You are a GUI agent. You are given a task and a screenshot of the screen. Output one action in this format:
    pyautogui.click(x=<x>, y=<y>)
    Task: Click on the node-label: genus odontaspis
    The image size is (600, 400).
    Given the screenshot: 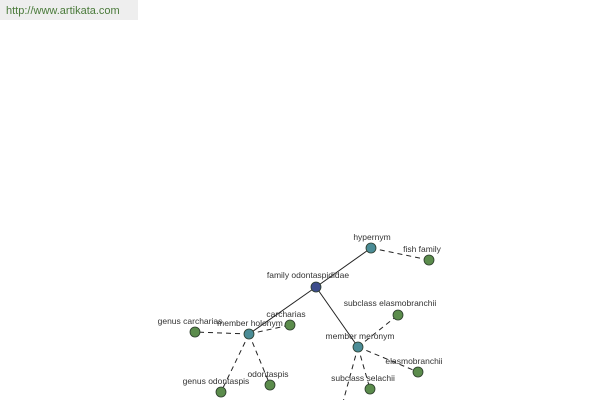 What is the action you would take?
    pyautogui.click(x=216, y=381)
    